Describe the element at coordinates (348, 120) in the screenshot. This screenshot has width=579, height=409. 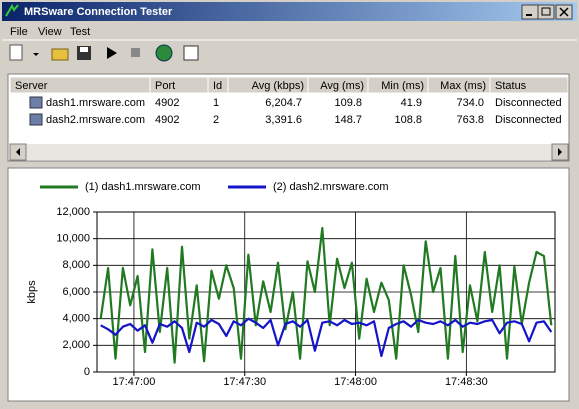
I see `table-cell: 148.7` at that location.